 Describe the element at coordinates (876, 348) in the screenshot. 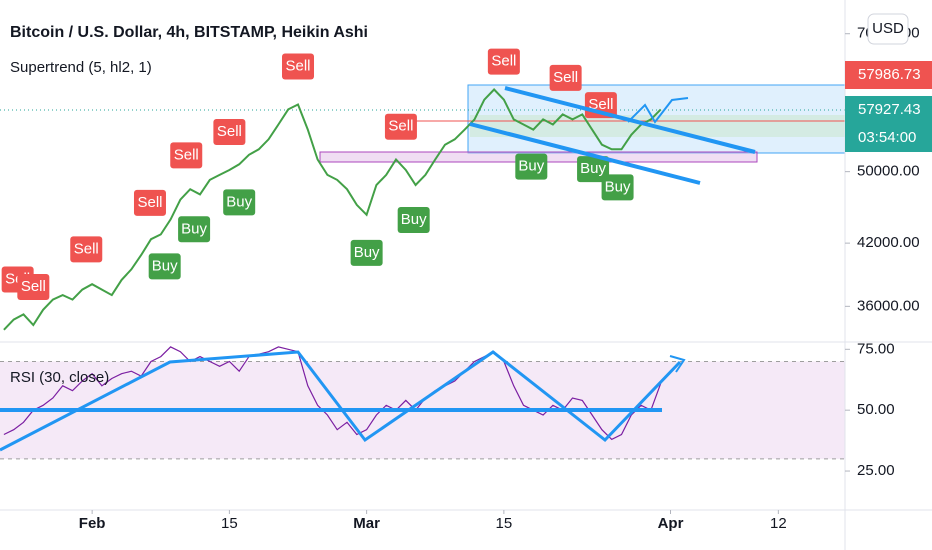

I see `y-tick-label: 75.00` at that location.